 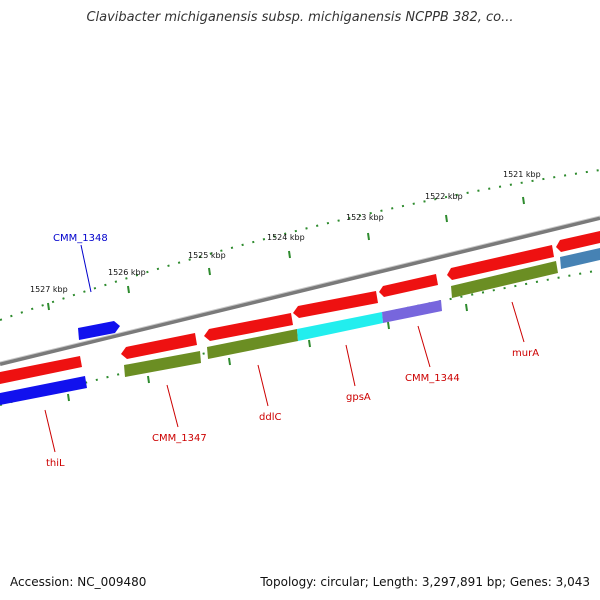 I want to click on scale-label-1525: 1525 kbp, so click(x=207, y=255).